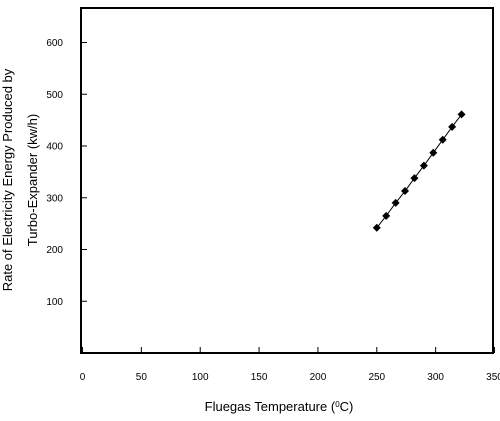 This screenshot has height=421, width=500. I want to click on series-line-group, so click(419, 171).